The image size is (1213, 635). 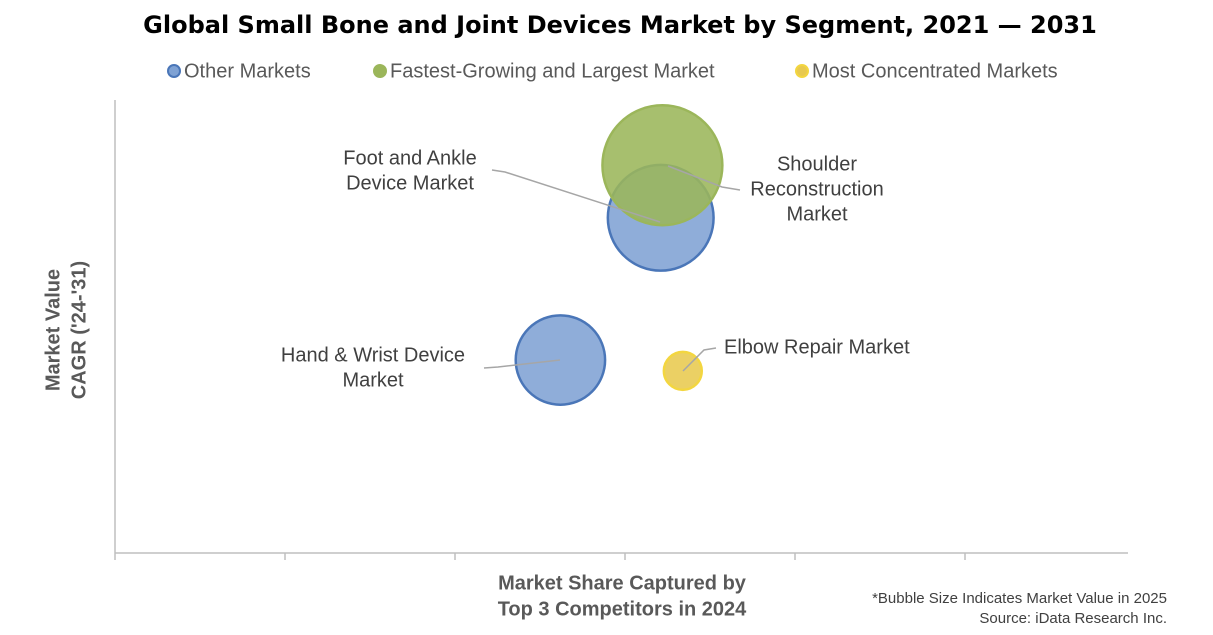 What do you see at coordinates (552, 71) in the screenshot?
I see `legend-label: Fastest-Growing and Largest Market` at bounding box center [552, 71].